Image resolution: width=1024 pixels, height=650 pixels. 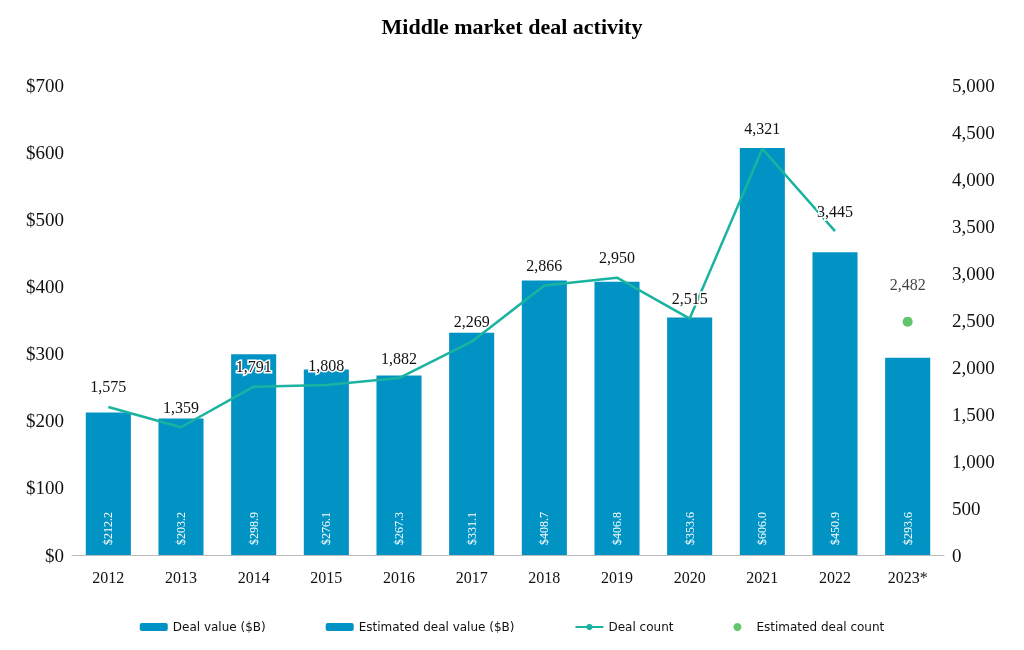 What do you see at coordinates (762, 528) in the screenshot?
I see `data-label: $606.0` at bounding box center [762, 528].